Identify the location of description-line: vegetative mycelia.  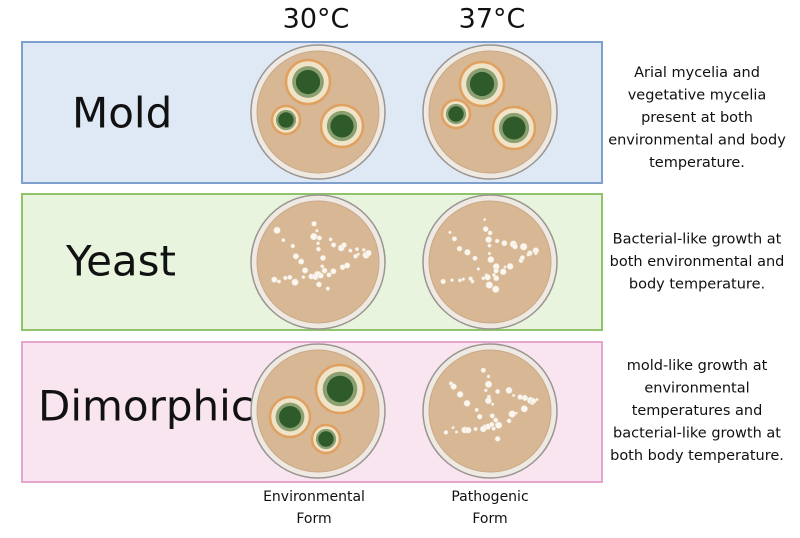
(697, 96).